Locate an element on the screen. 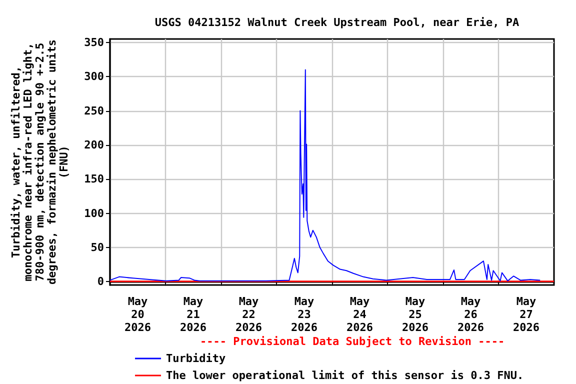 This screenshot has width=576, height=384. y-tick-label: 0 is located at coordinates (100, 281).